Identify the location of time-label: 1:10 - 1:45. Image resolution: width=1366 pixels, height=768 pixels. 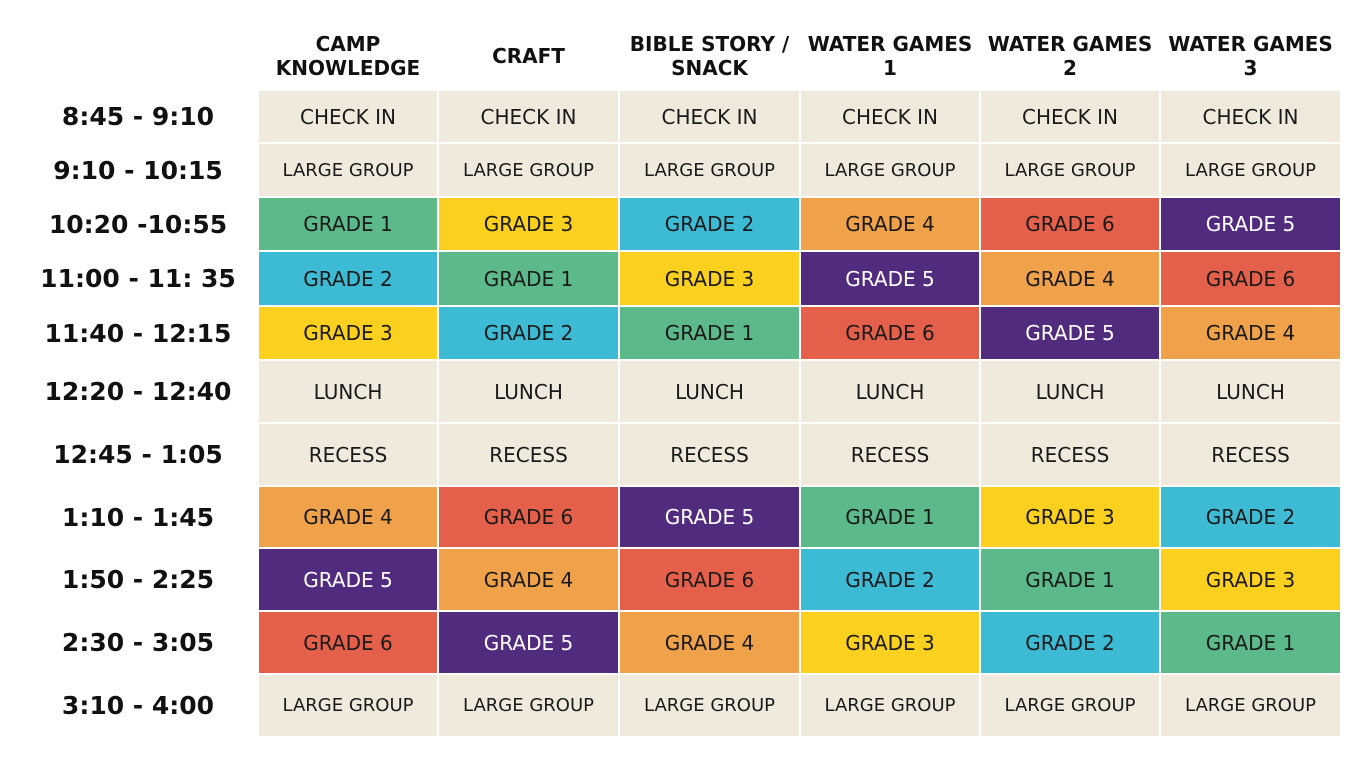
(138, 517).